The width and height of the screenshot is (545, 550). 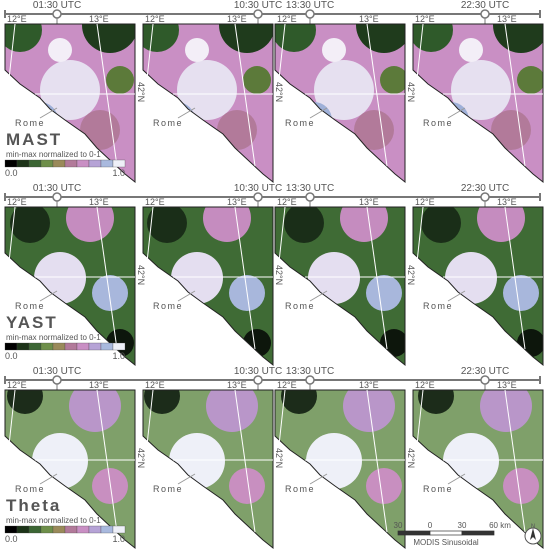 I want to click on scale-label: 0, so click(x=430, y=525).